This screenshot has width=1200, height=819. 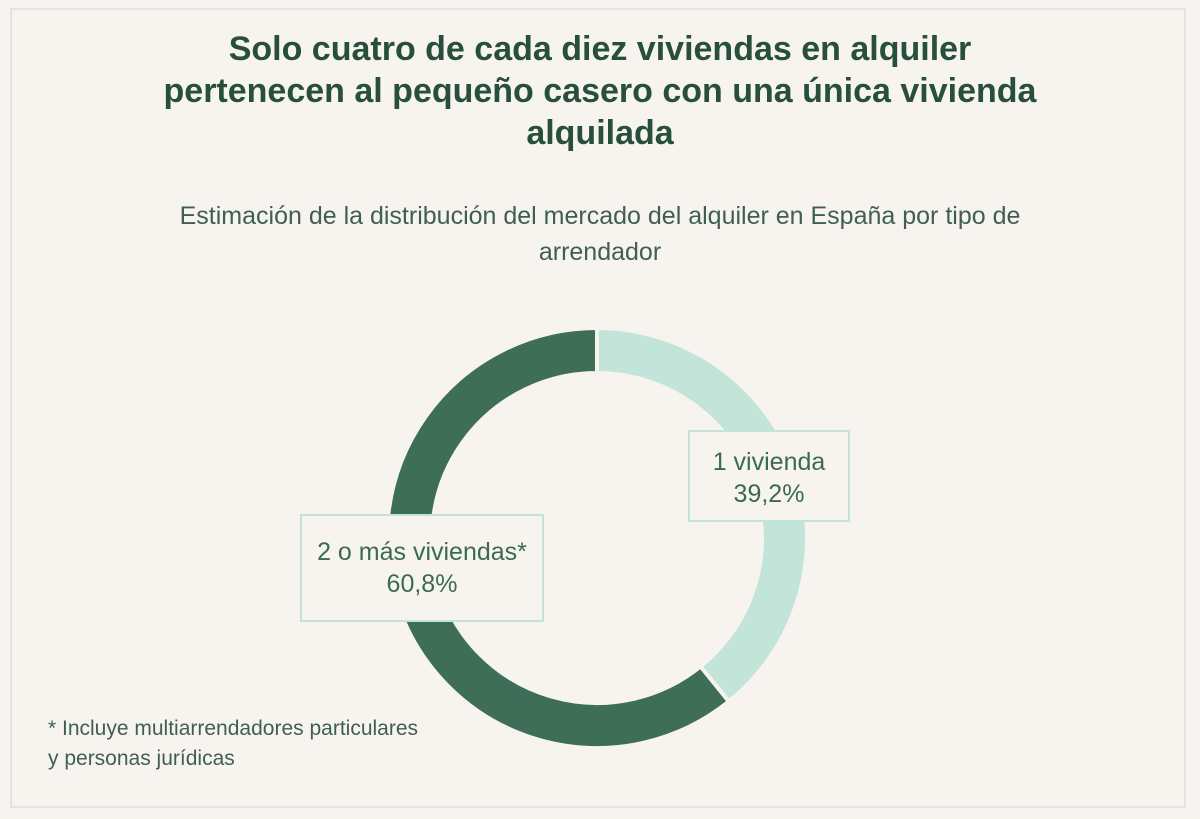 I want to click on slice-label-multi-home: 2 o más viviendas*, so click(x=422, y=552).